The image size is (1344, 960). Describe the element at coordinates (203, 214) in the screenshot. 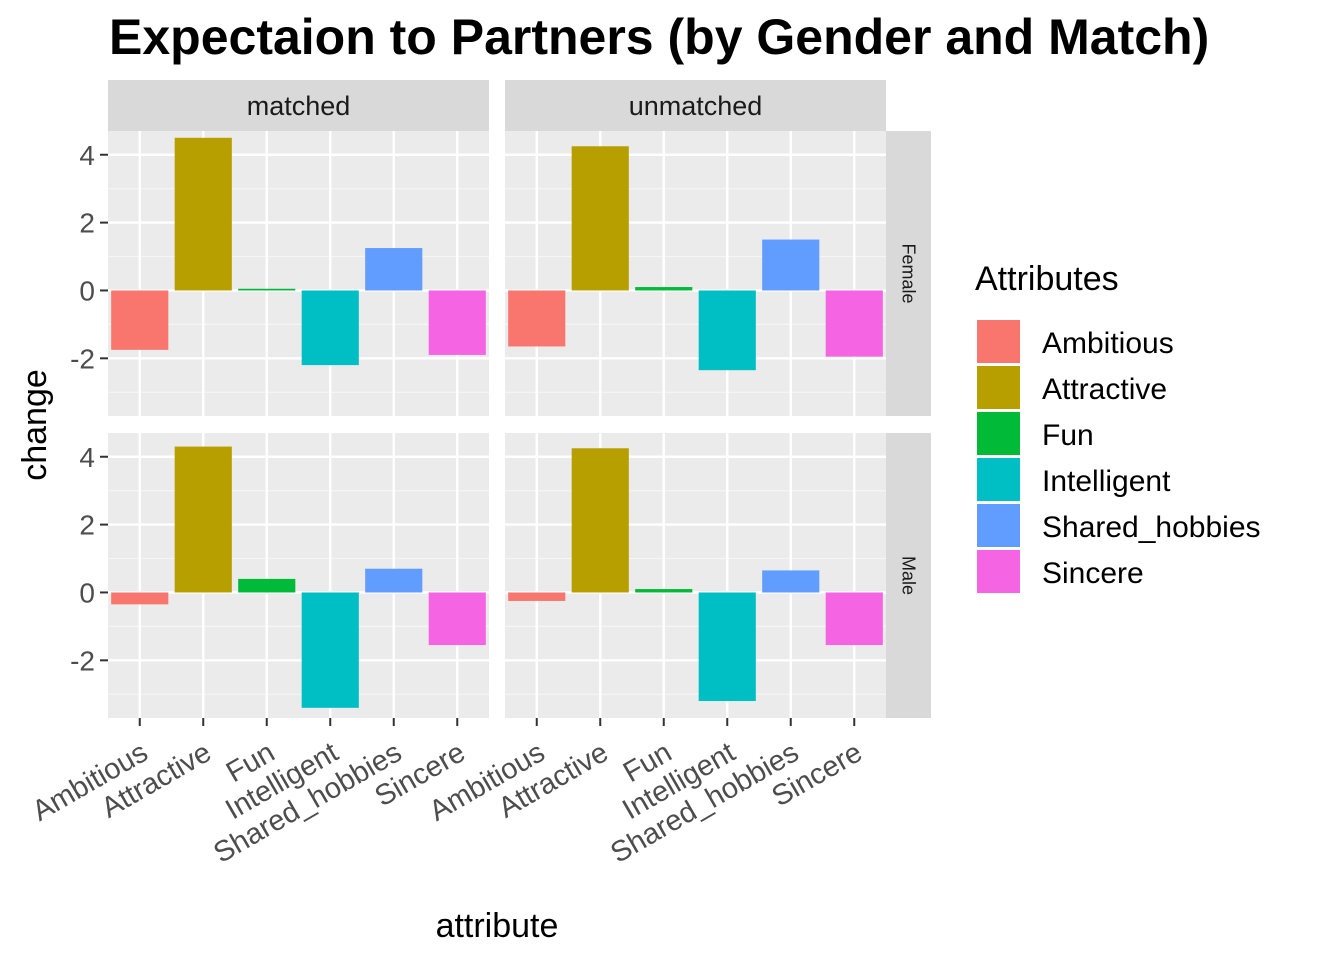

I see `bar-attractive-matched-female` at that location.